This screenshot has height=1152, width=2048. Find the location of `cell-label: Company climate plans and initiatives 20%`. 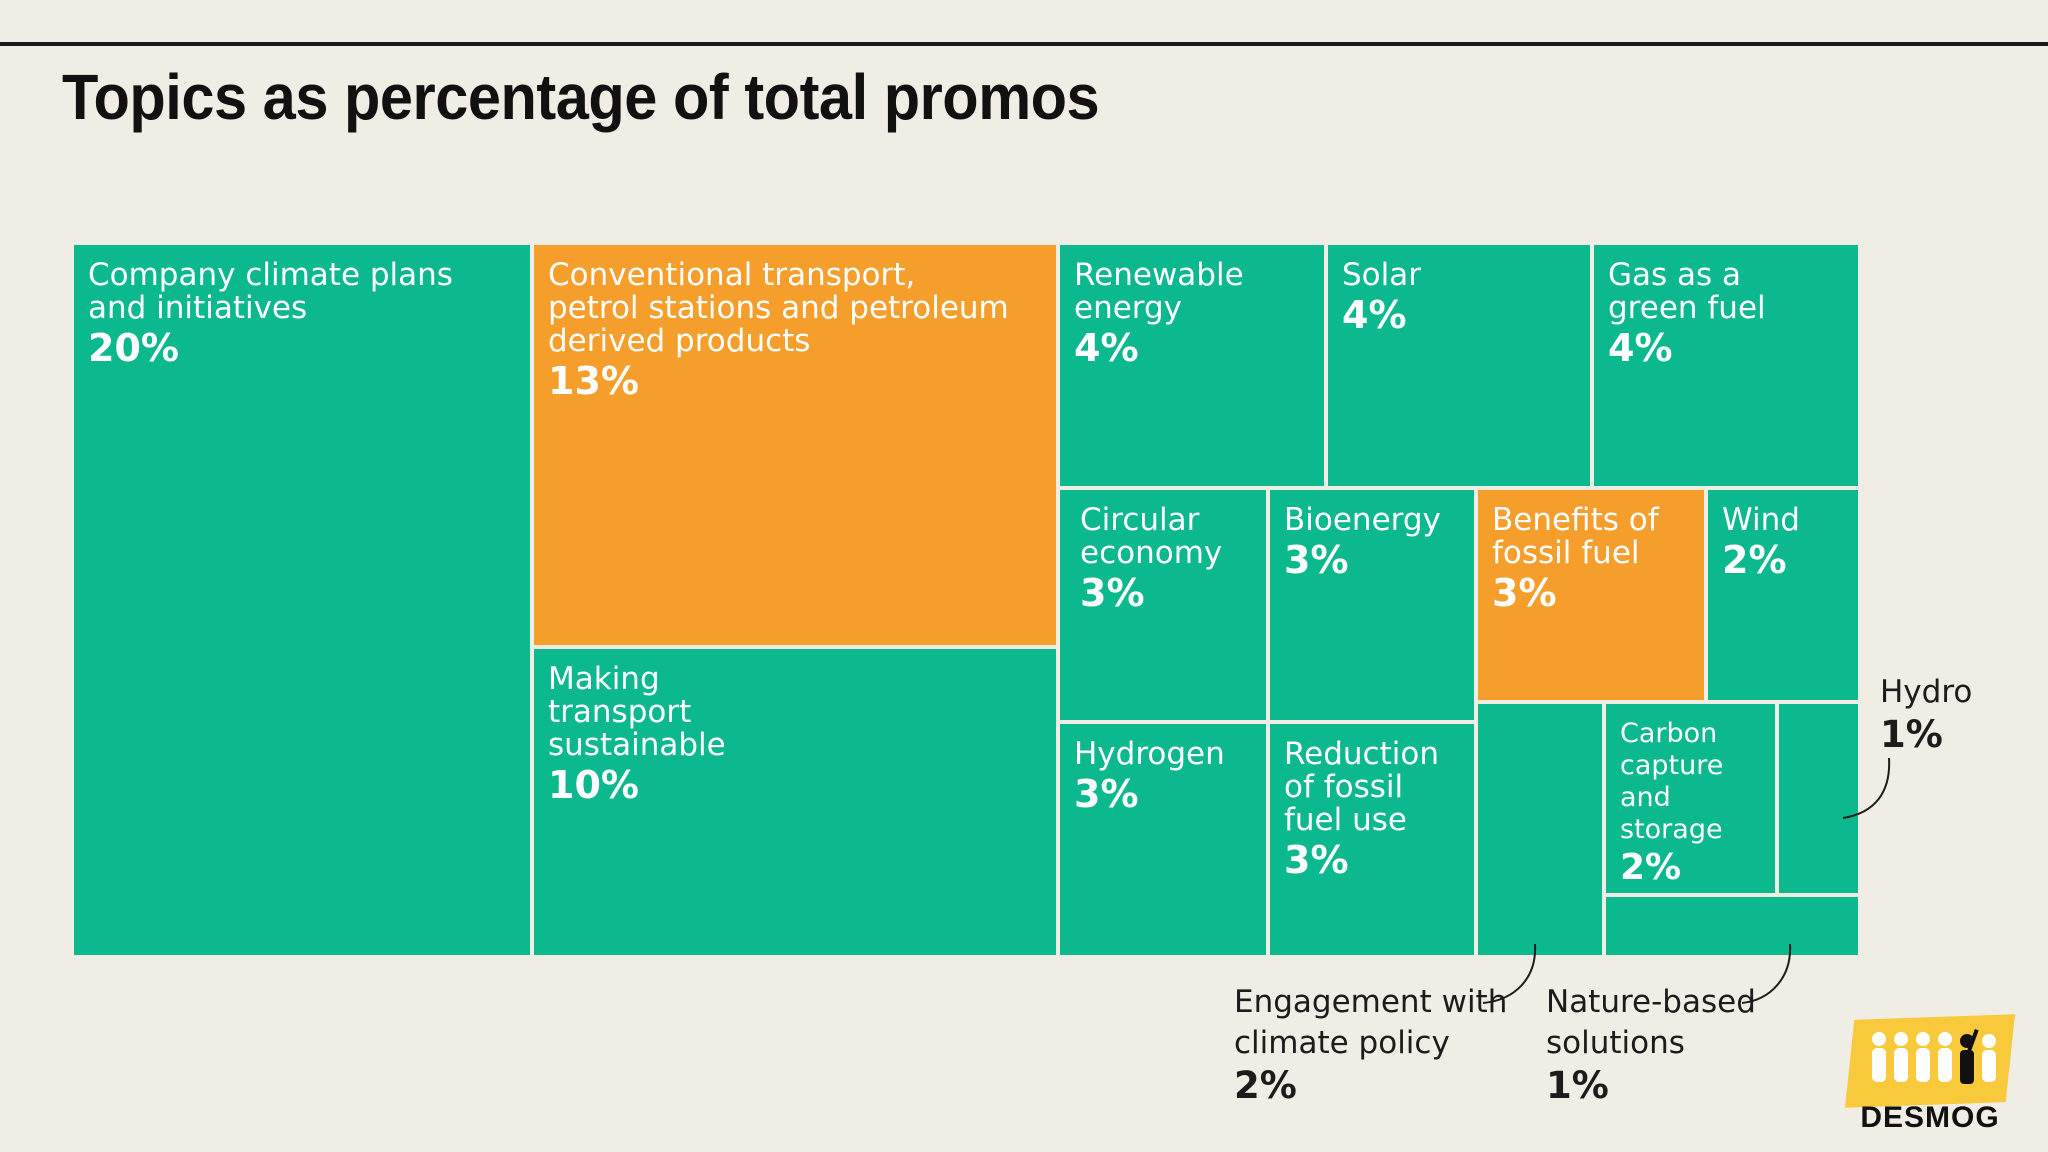

cell-label: Company climate plans and initiatives 20% is located at coordinates (304, 315).